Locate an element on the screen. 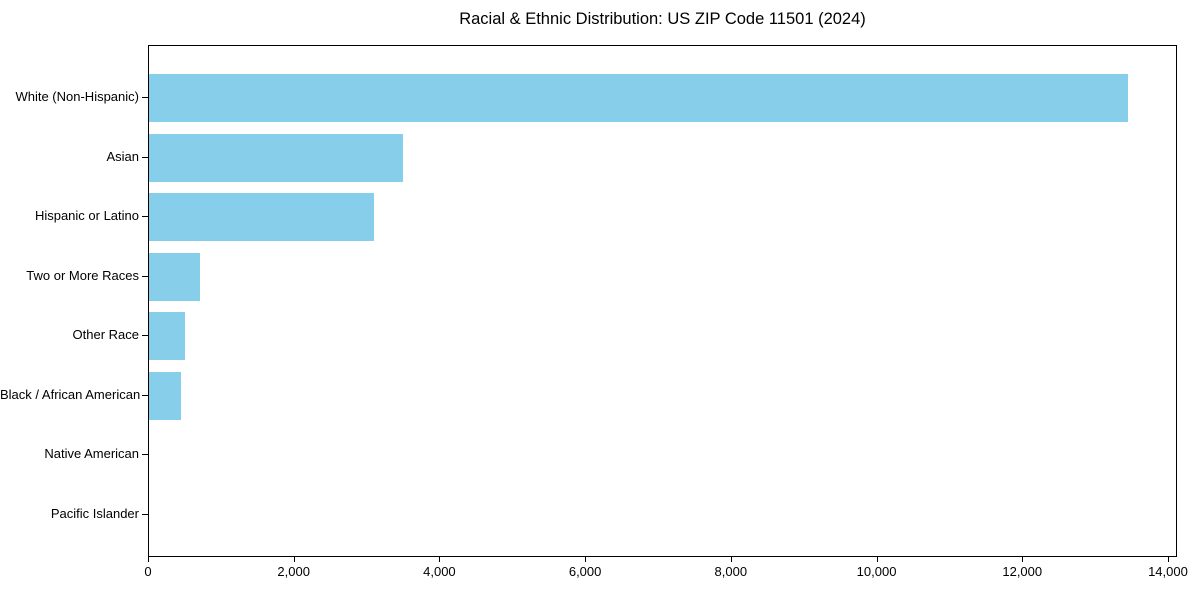 Image resolution: width=1200 pixels, height=600 pixels. y-label-4: Other Race is located at coordinates (105, 335).